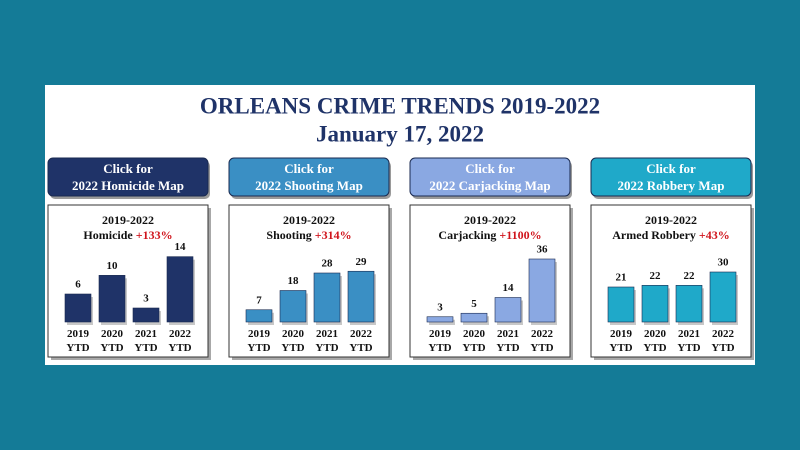 This screenshot has width=800, height=450. What do you see at coordinates (543, 250) in the screenshot?
I see `value-label: 36` at bounding box center [543, 250].